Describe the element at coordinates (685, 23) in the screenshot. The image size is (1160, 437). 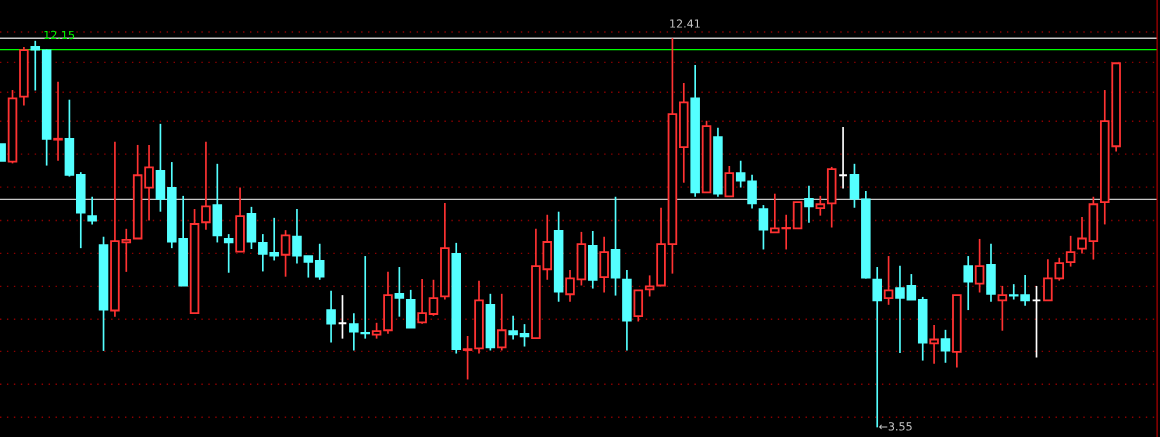
I see `ref-line-label: 12.41` at that location.